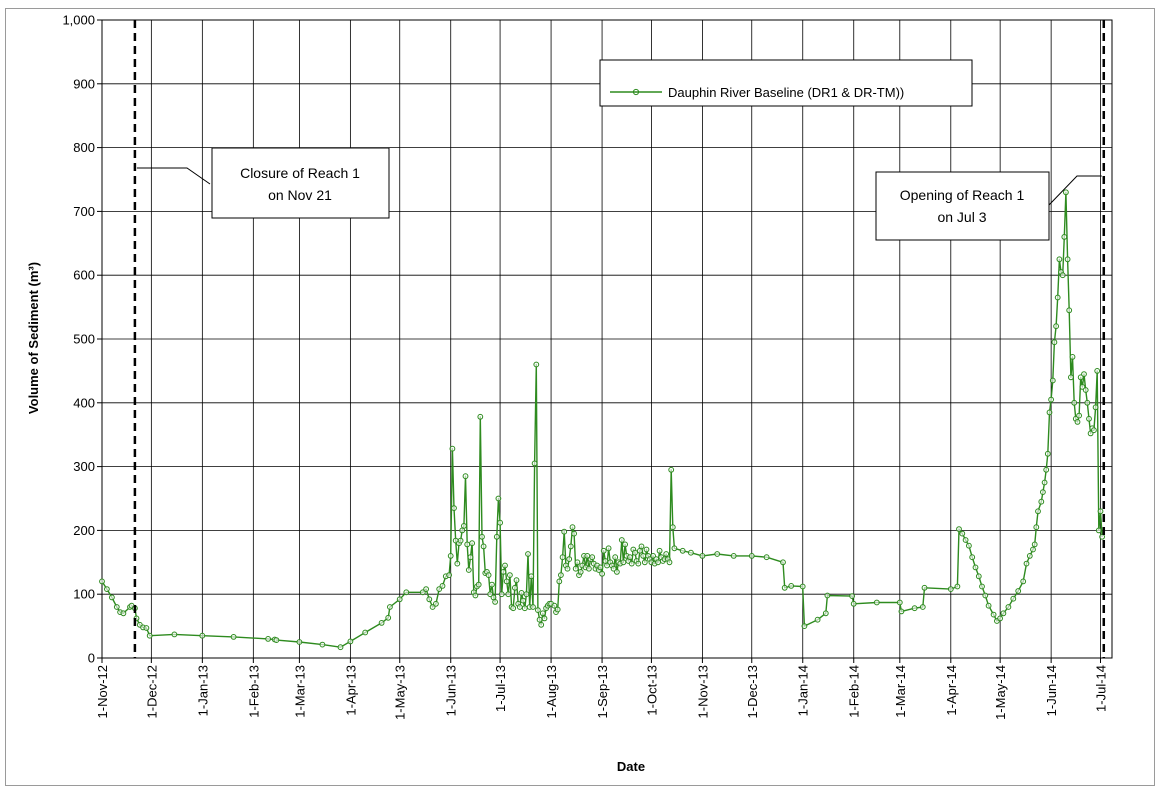 The height and width of the screenshot is (790, 1159). What do you see at coordinates (631, 766) in the screenshot?
I see `x-axis-title: Date` at bounding box center [631, 766].